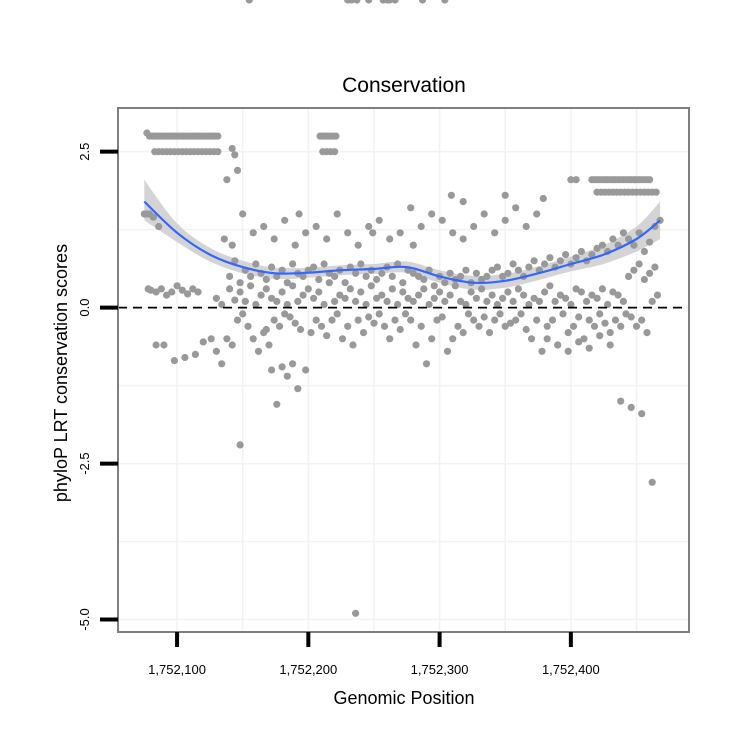  I want to click on x-tick-label: 1,752,400, so click(571, 669).